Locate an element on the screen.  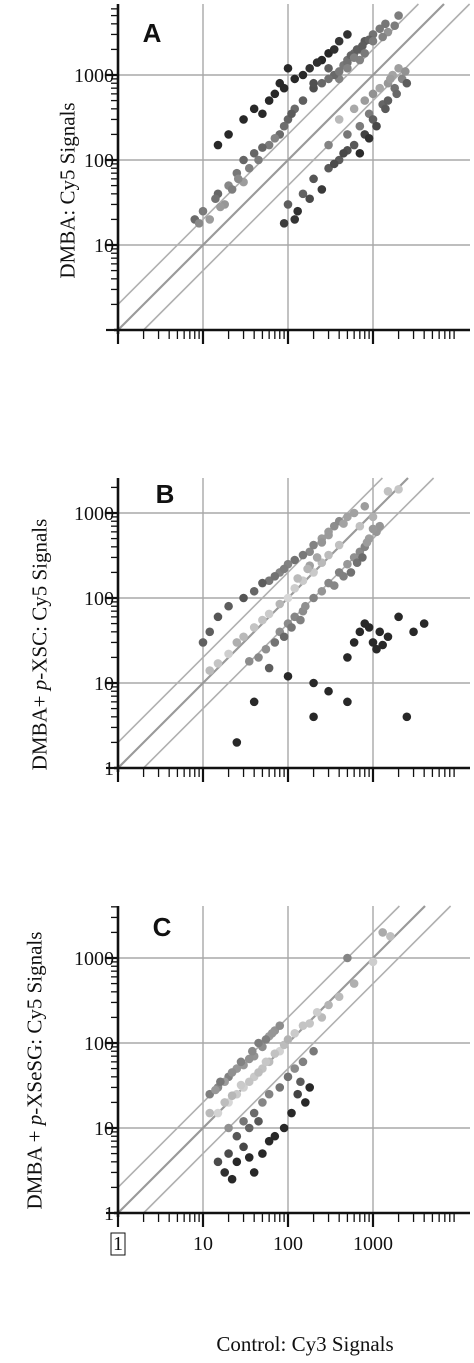
y-tick-label-b-1000: 1000 is located at coordinates (94, 514).